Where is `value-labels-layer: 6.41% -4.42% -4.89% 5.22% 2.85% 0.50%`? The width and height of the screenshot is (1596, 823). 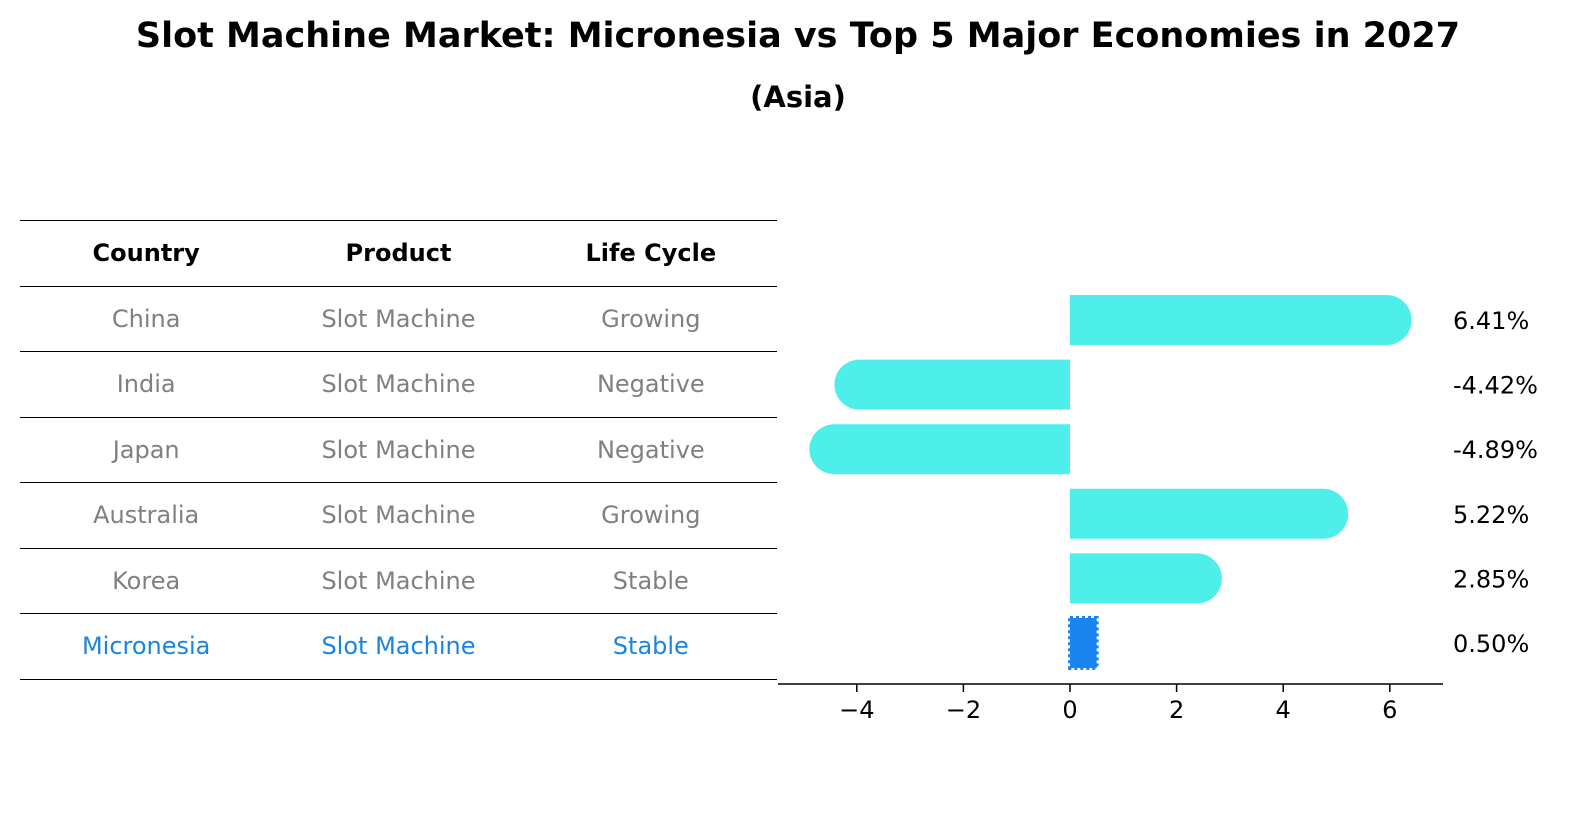 value-labels-layer: 6.41% -4.42% -4.89% 5.22% 2.85% 0.50% is located at coordinates (1495, 482).